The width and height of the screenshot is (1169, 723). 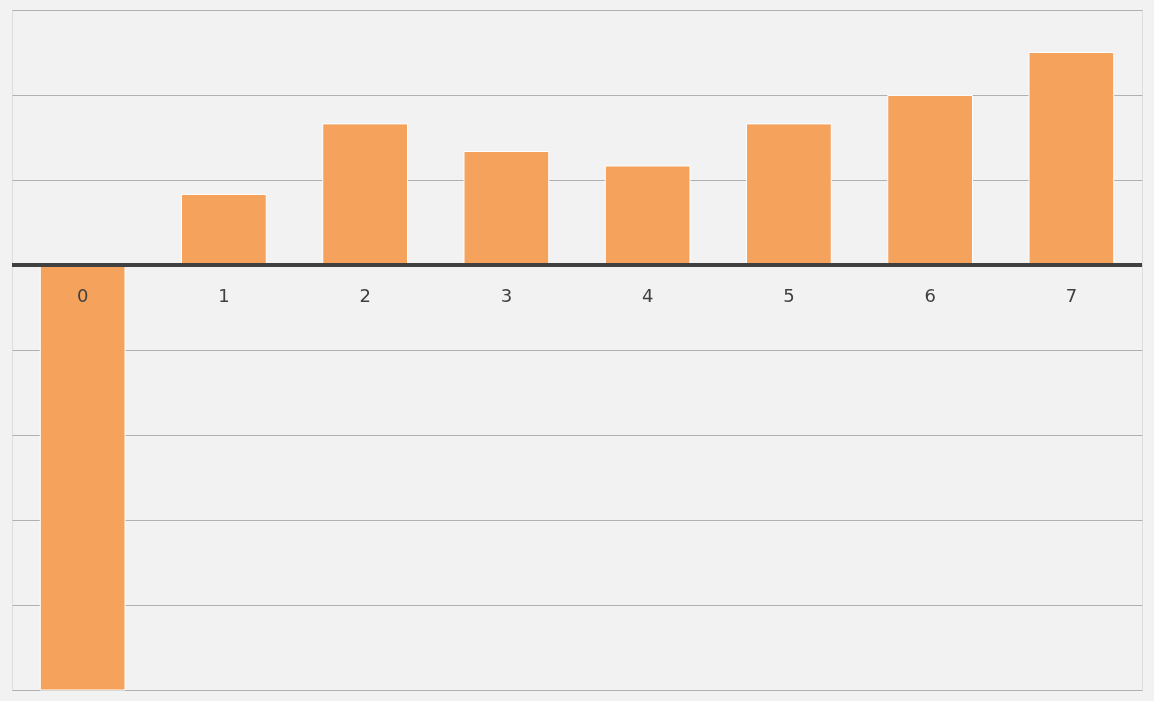 What do you see at coordinates (647, 295) in the screenshot?
I see `x-tick-label: 4` at bounding box center [647, 295].